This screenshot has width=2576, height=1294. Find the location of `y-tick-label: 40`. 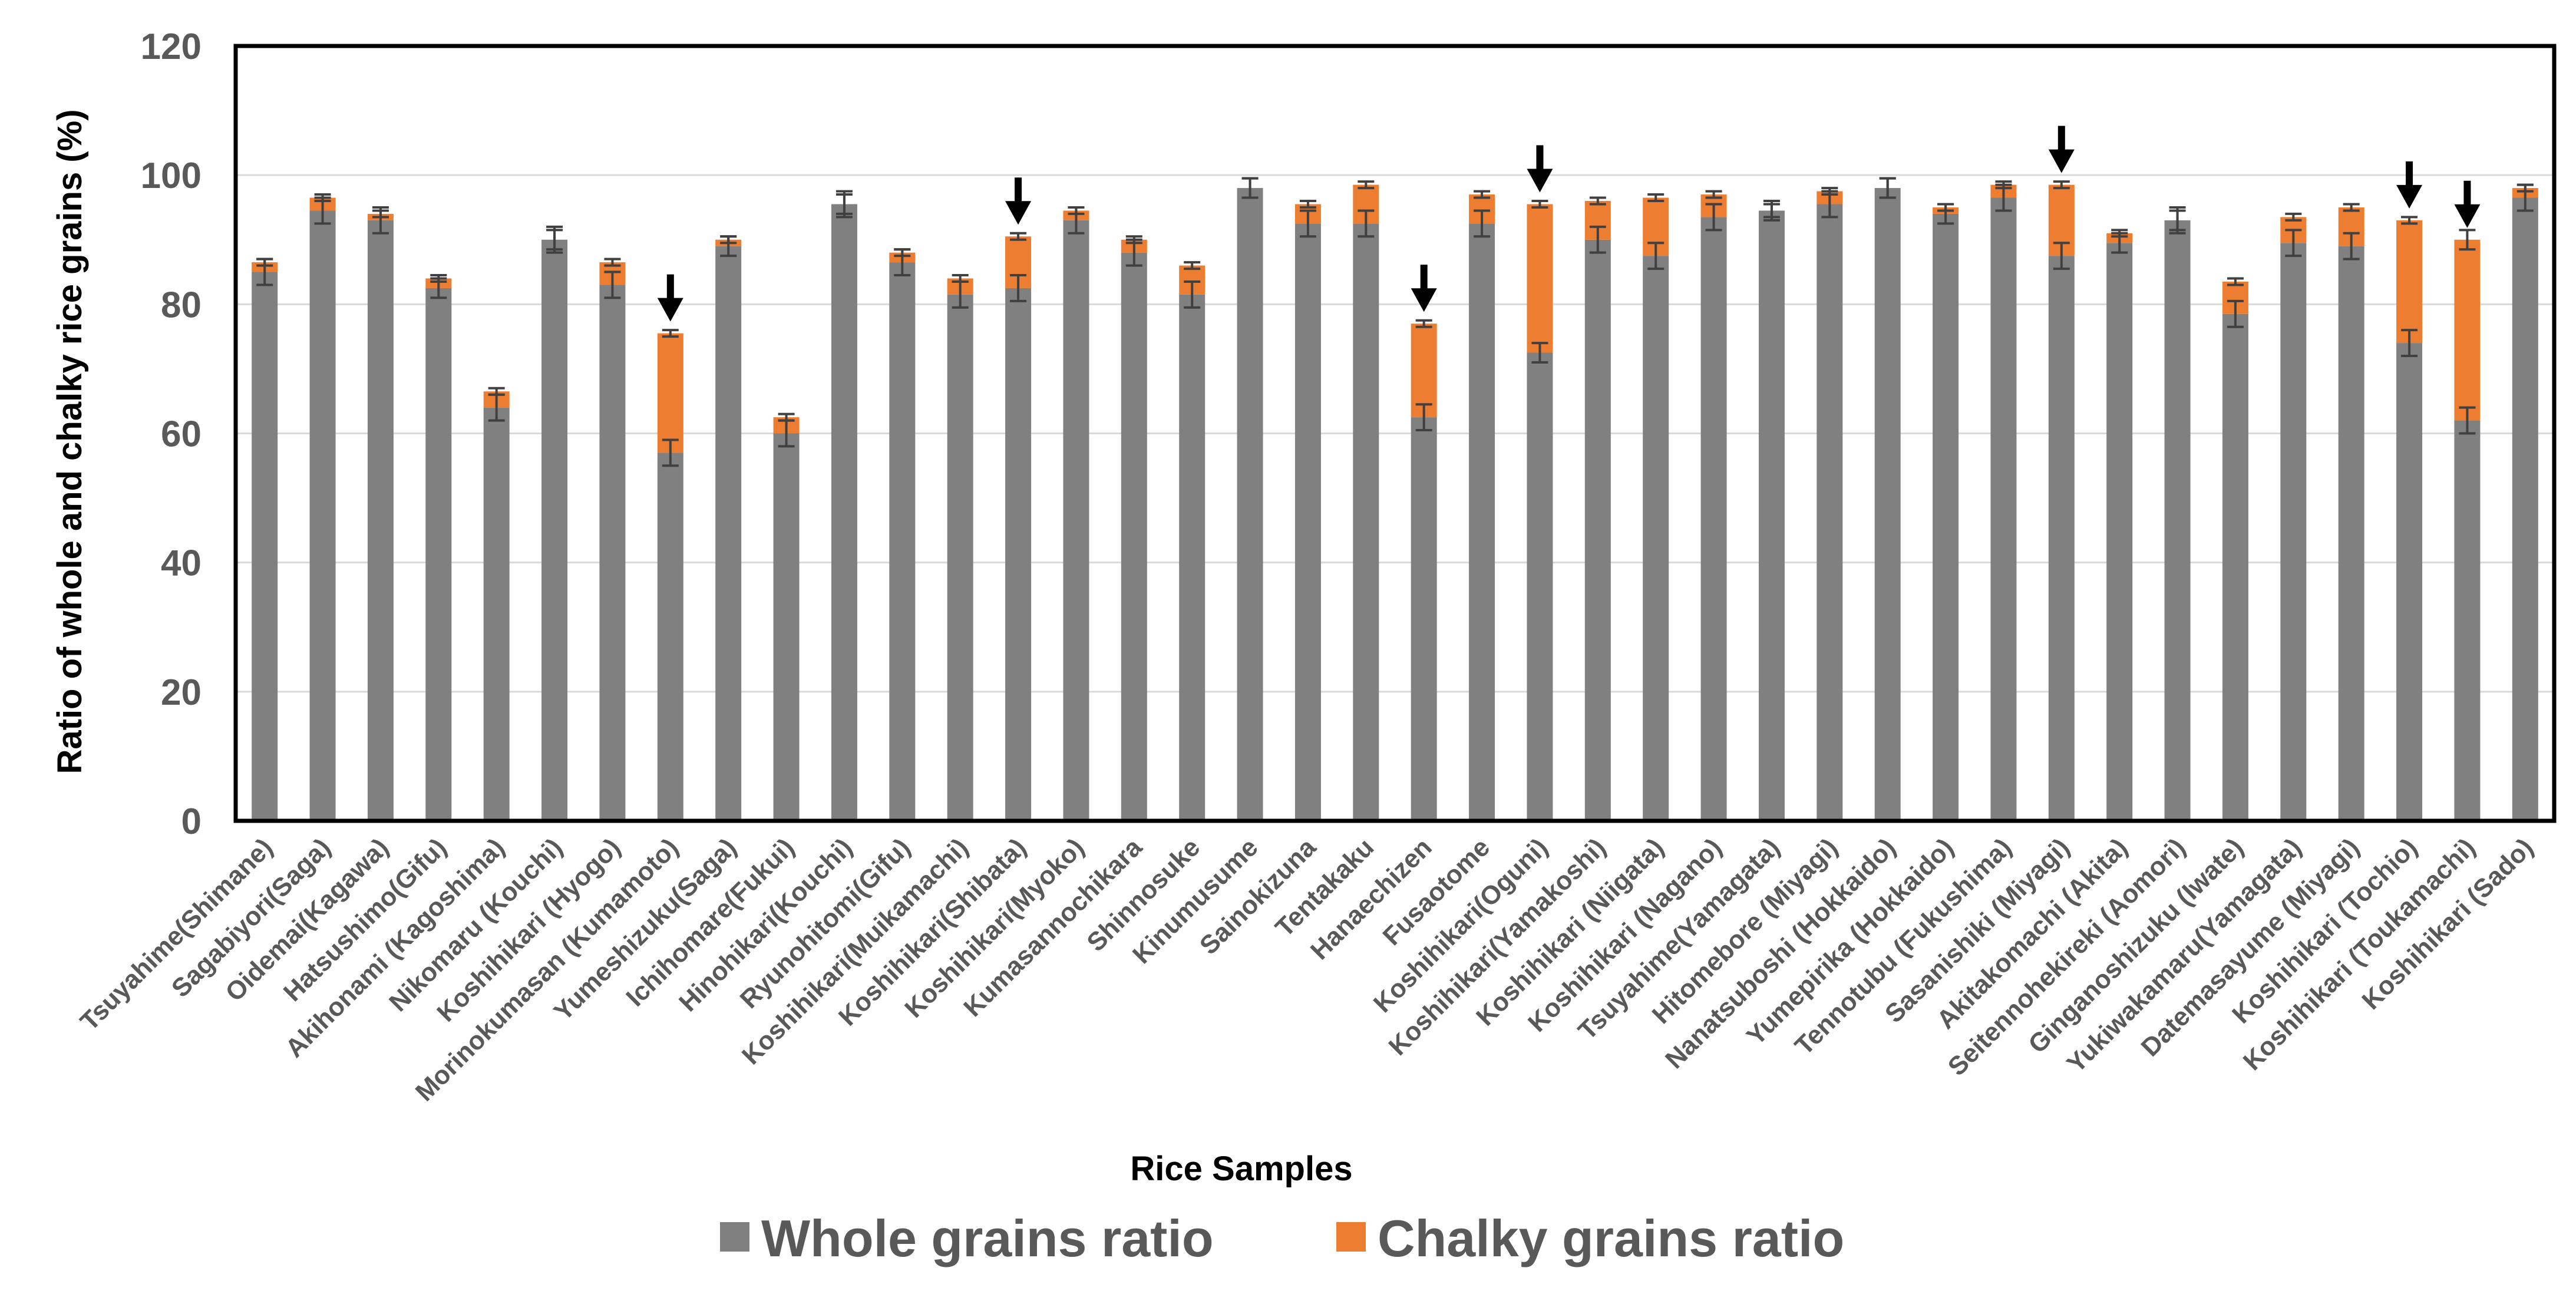

y-tick-label: 40 is located at coordinates (181, 563).